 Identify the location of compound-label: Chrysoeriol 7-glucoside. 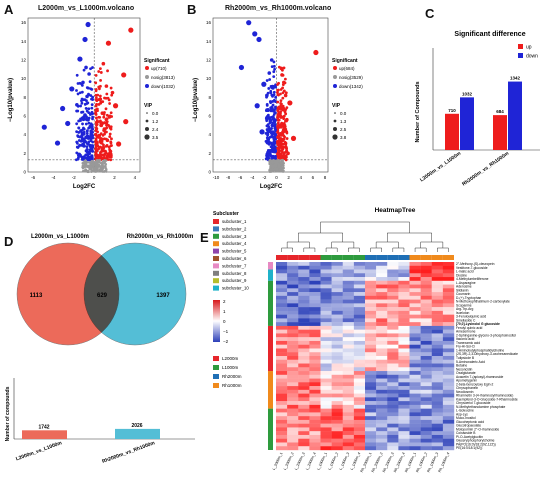
(473, 403).